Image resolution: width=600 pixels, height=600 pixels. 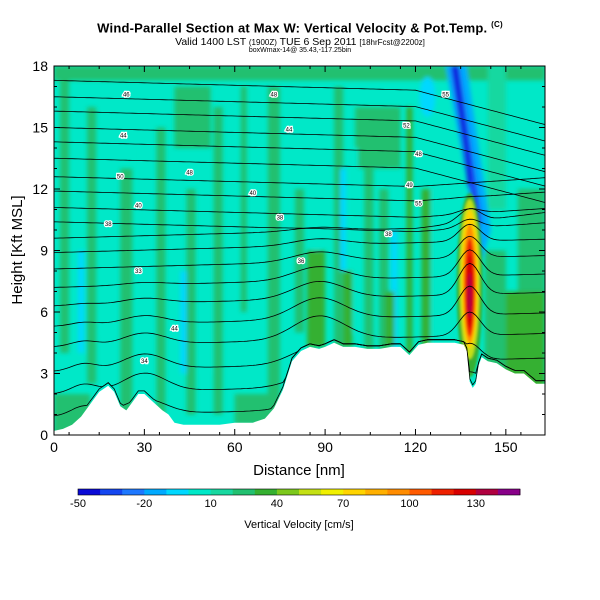 I want to click on isentrope-label: 49, so click(x=409, y=186).